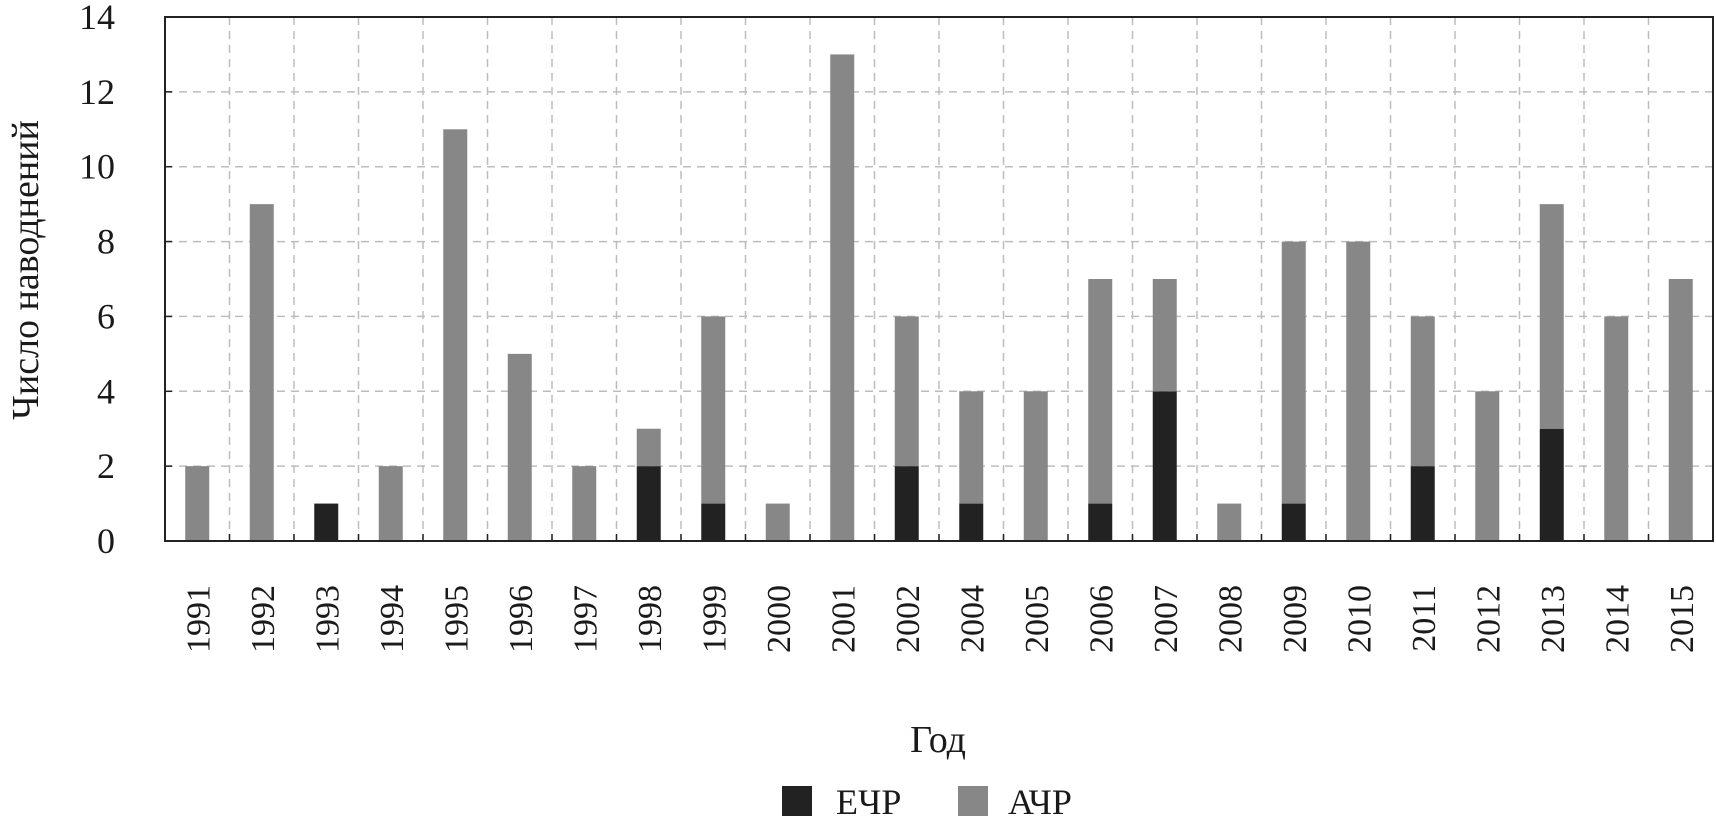 The height and width of the screenshot is (821, 1716). What do you see at coordinates (106, 316) in the screenshot?
I see `y-tick-label-6: 6` at bounding box center [106, 316].